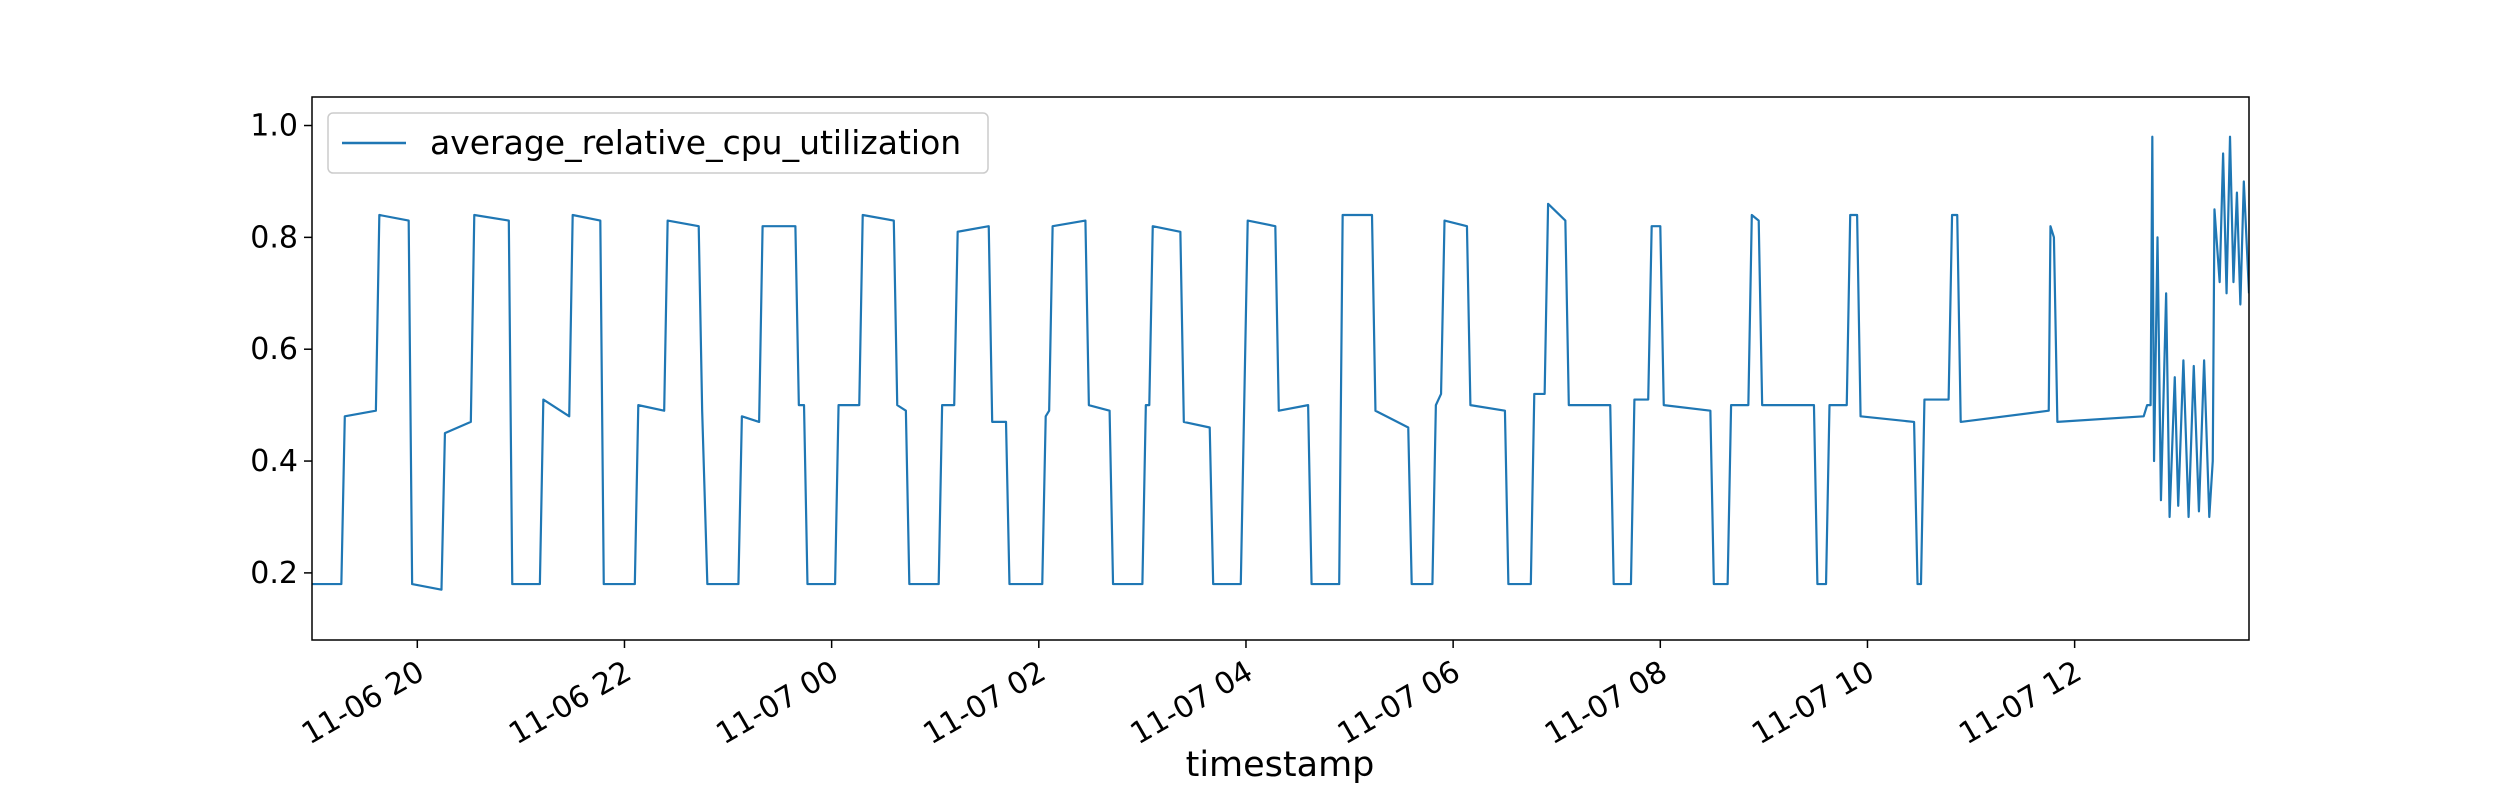 The height and width of the screenshot is (804, 2500). Describe the element at coordinates (363, 703) in the screenshot. I see `x-tick-label: 11-06 20` at that location.